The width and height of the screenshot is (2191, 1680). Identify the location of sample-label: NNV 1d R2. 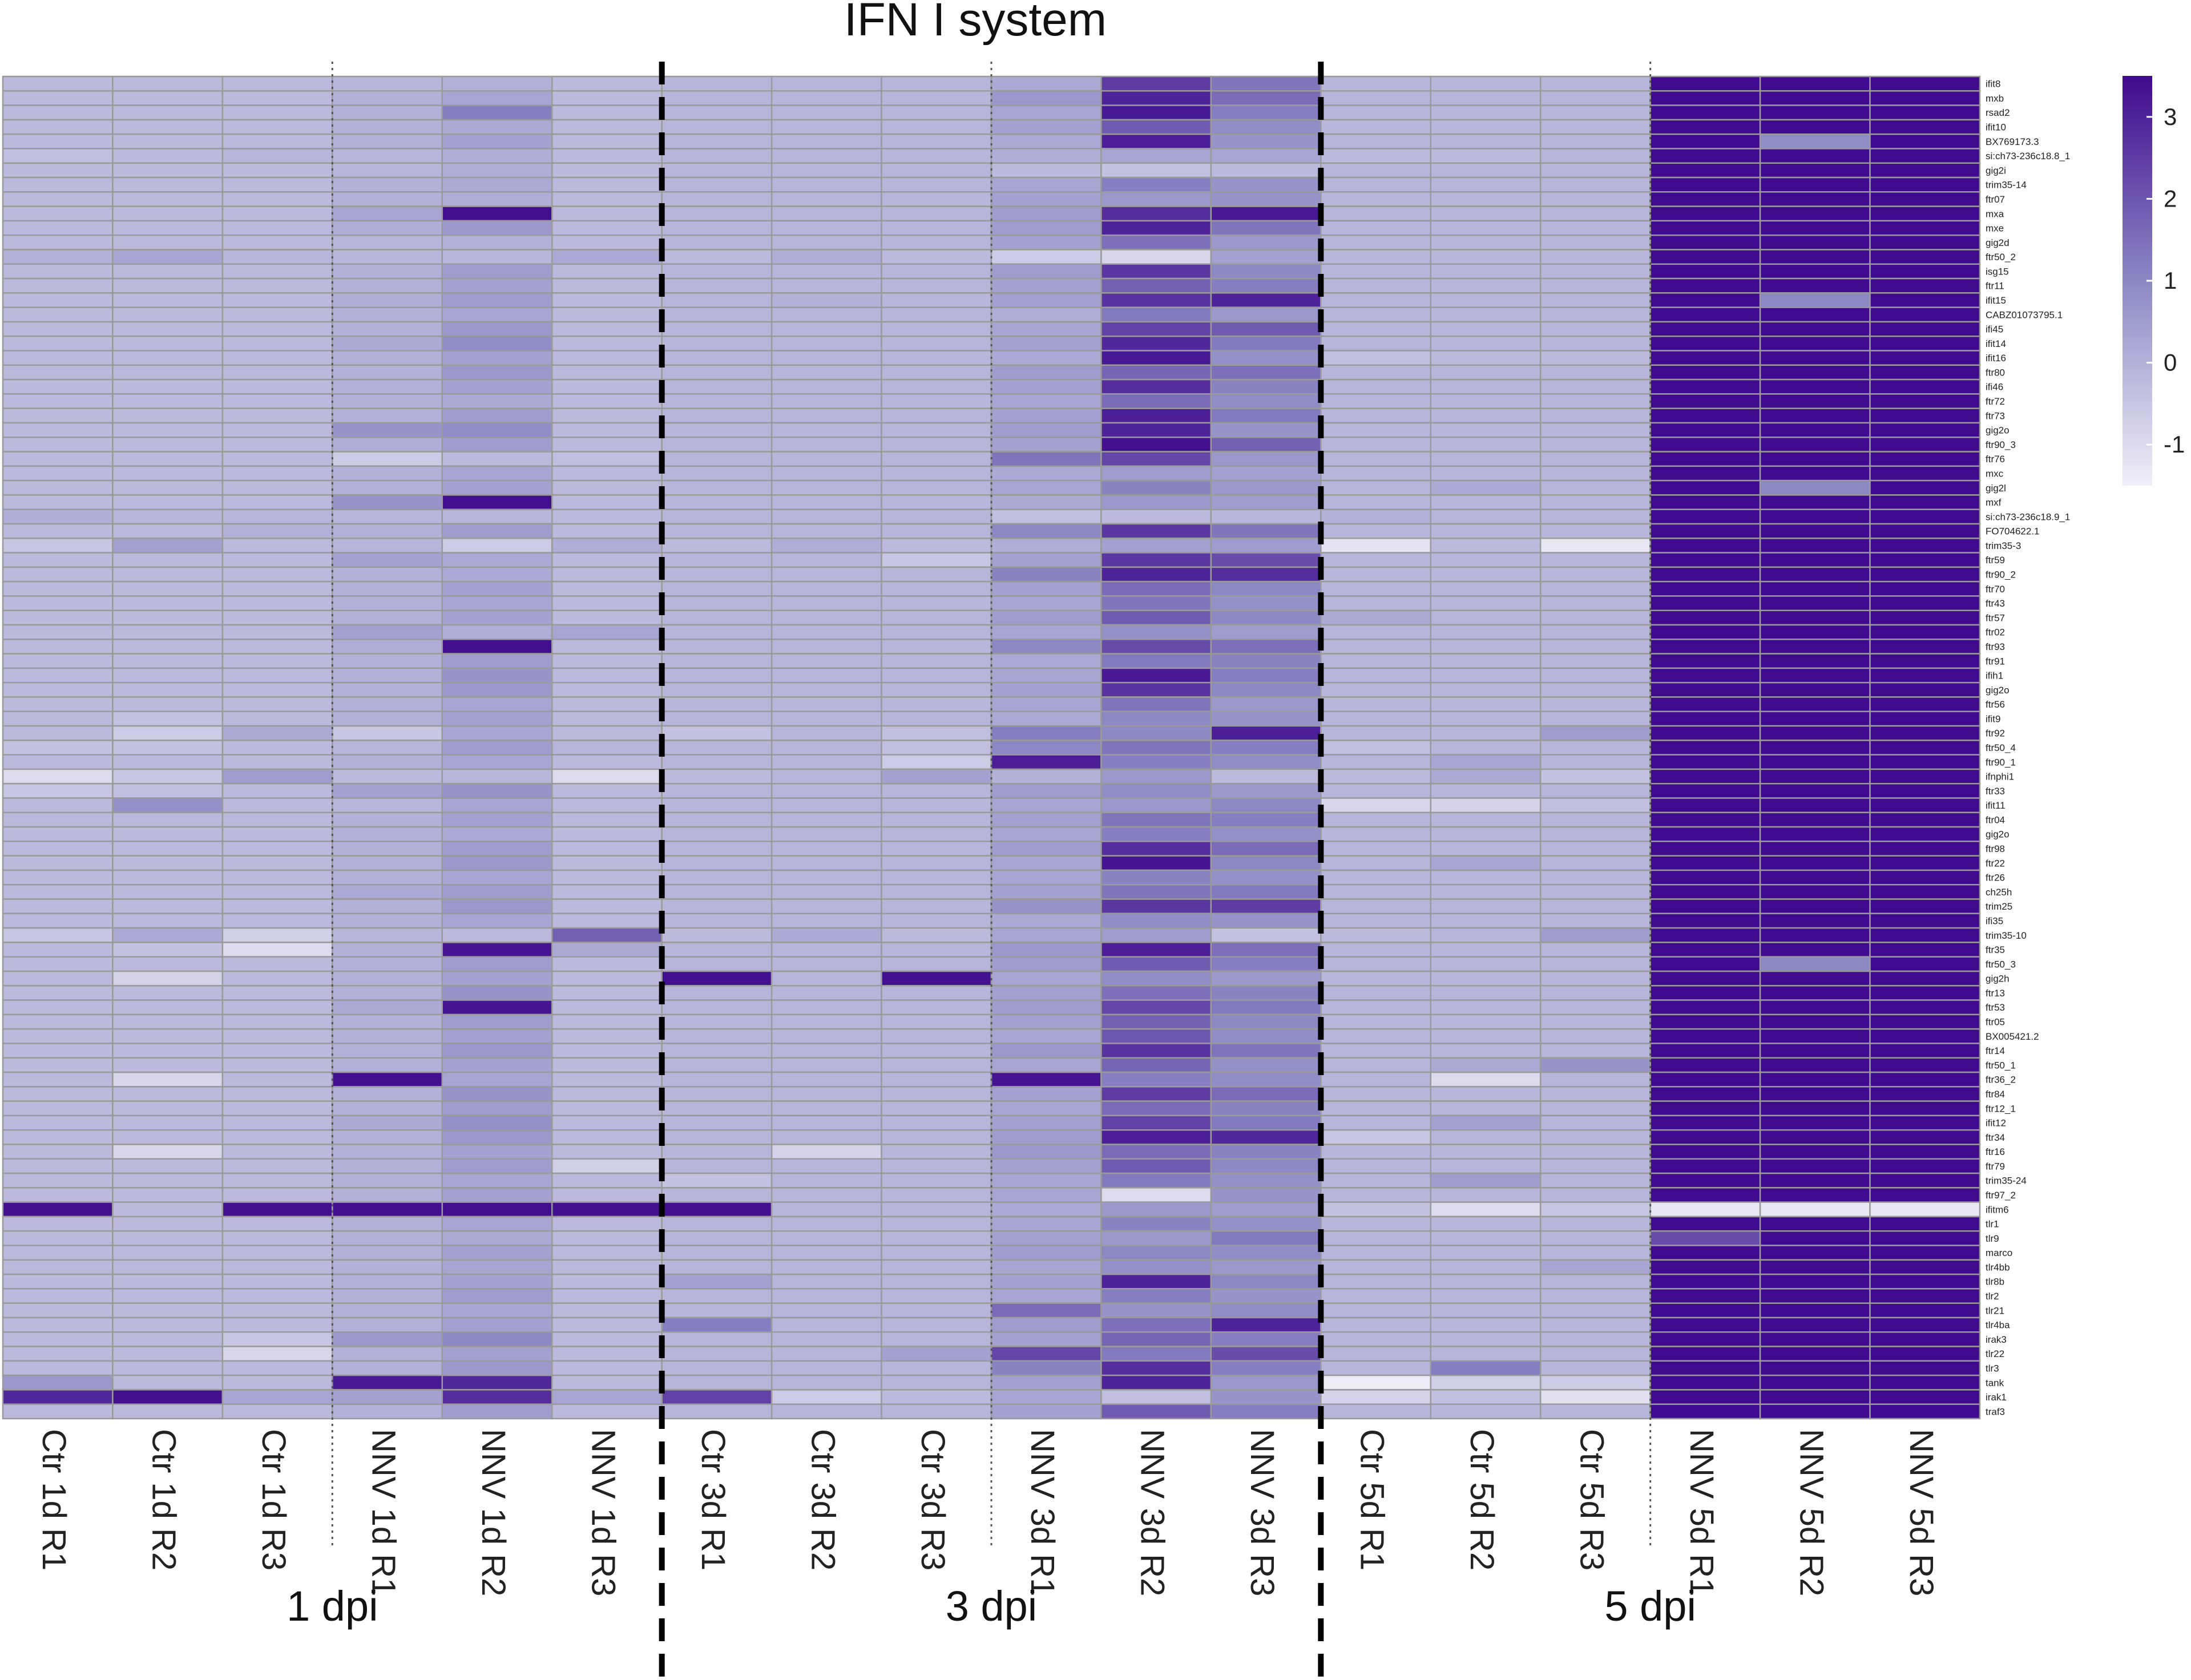
(494, 1512).